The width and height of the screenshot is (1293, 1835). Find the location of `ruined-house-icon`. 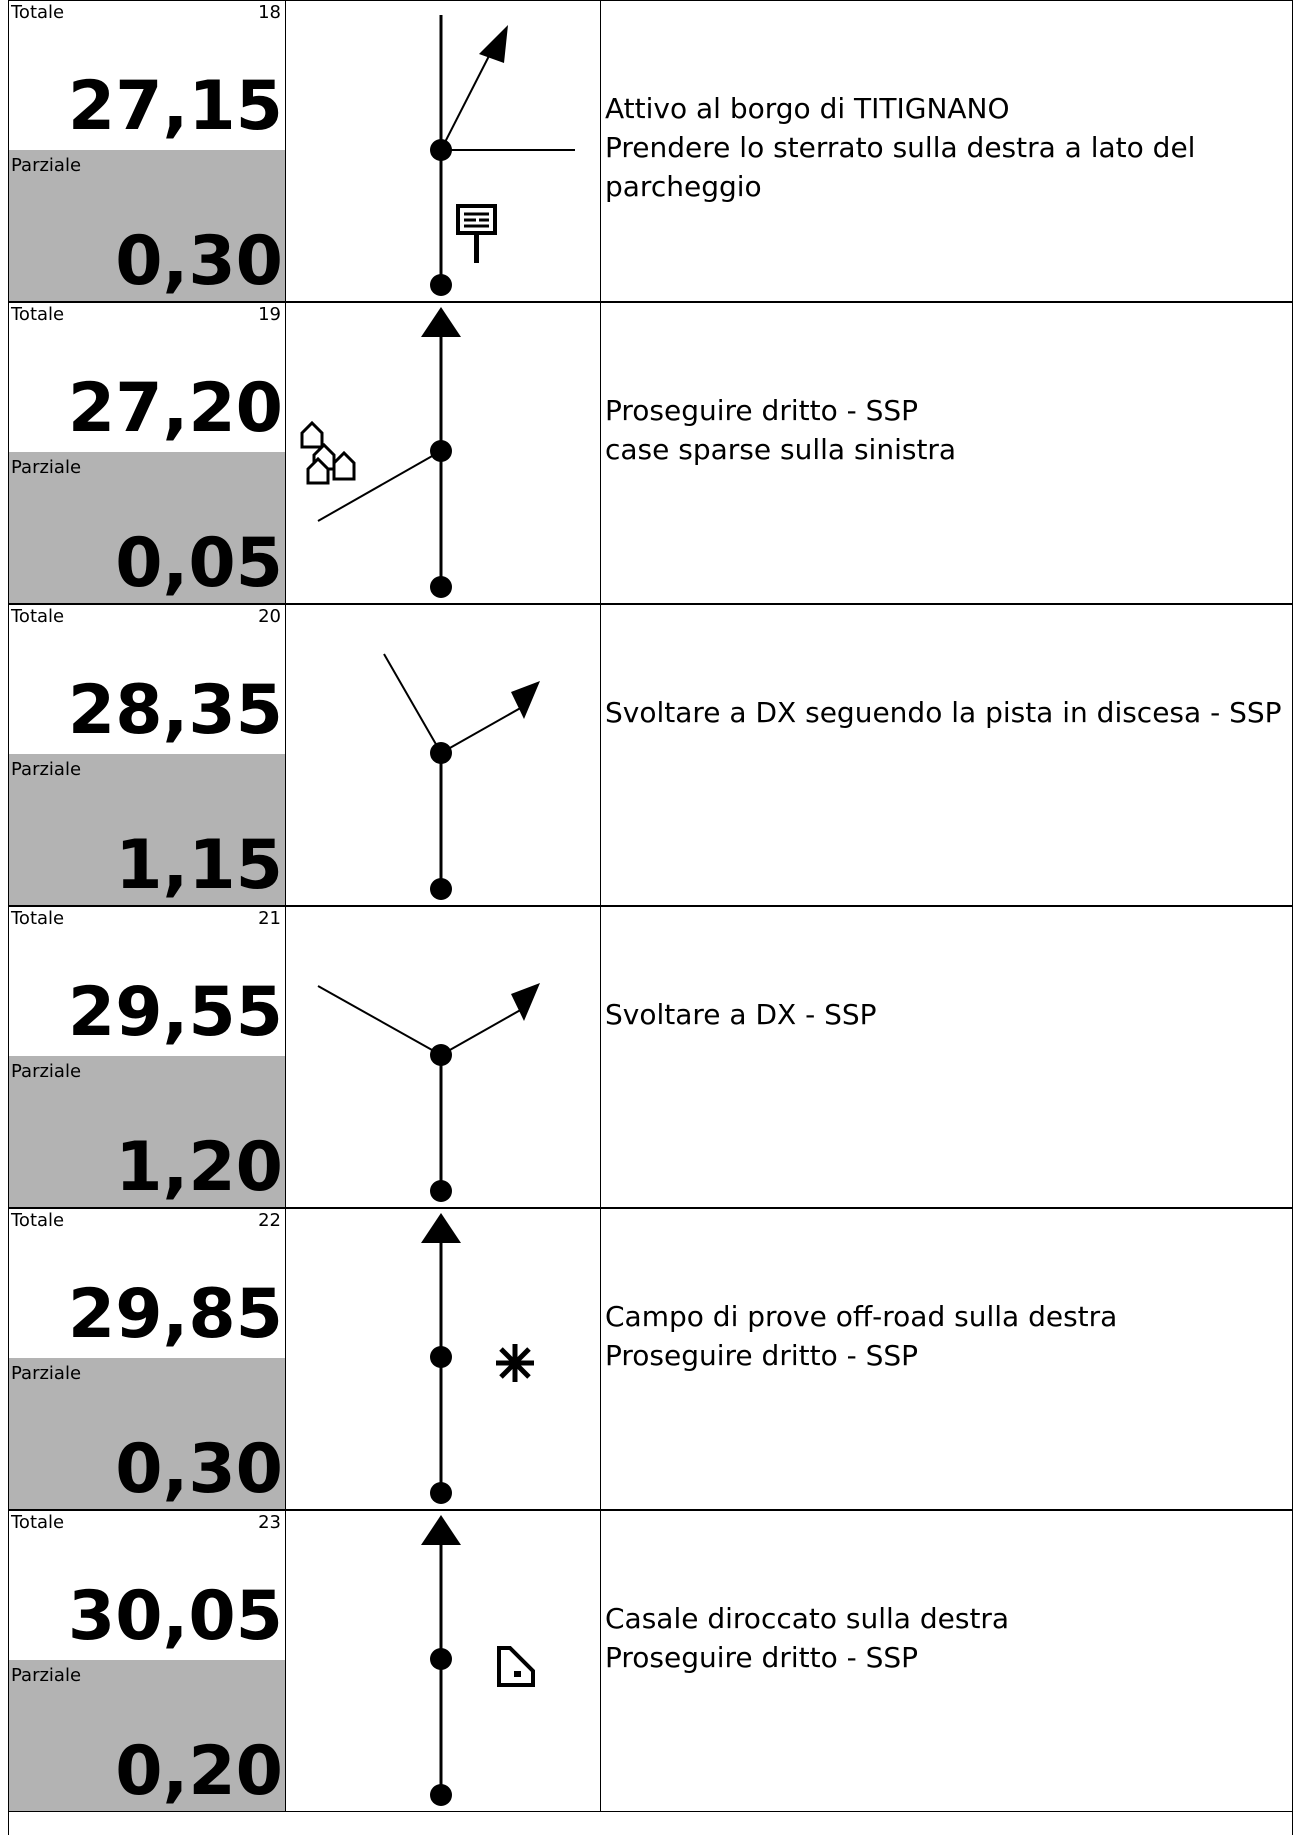

ruined-house-icon is located at coordinates (516, 1666).